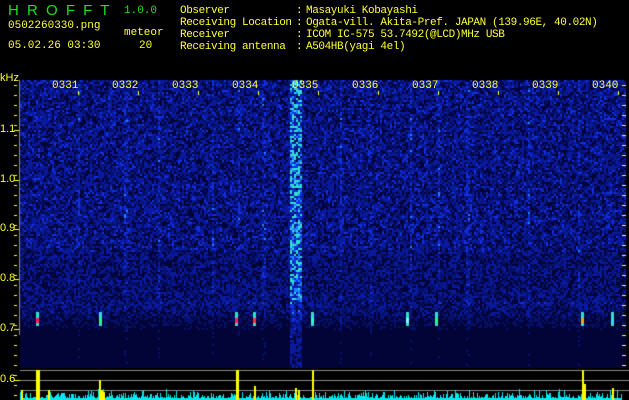 The height and width of the screenshot is (400, 629). What do you see at coordinates (485, 86) in the screenshot?
I see `time-label: 0338` at bounding box center [485, 86].